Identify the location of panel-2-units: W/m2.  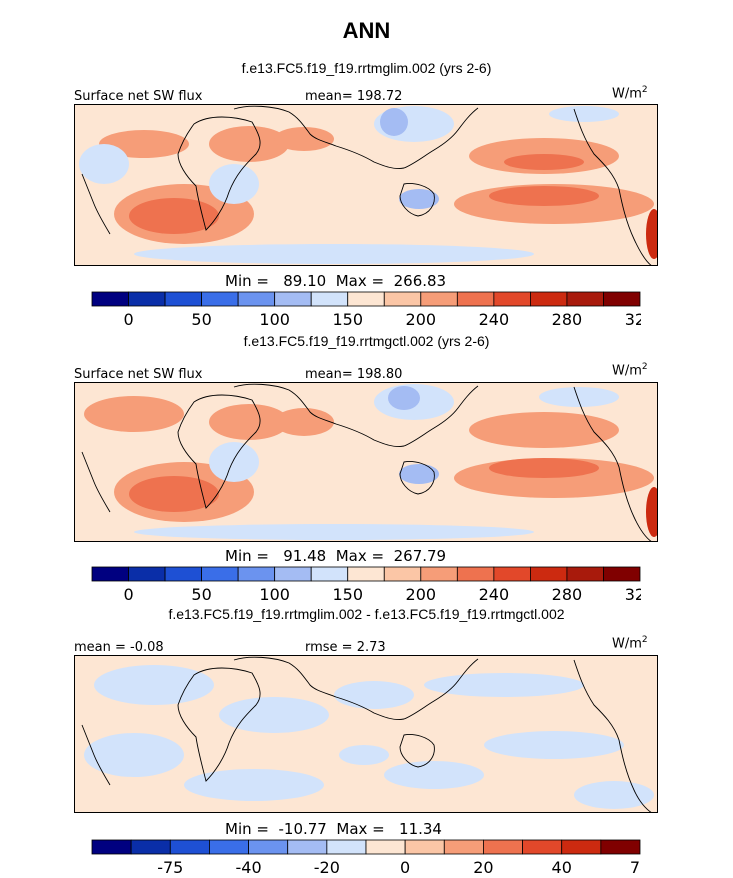
(630, 370).